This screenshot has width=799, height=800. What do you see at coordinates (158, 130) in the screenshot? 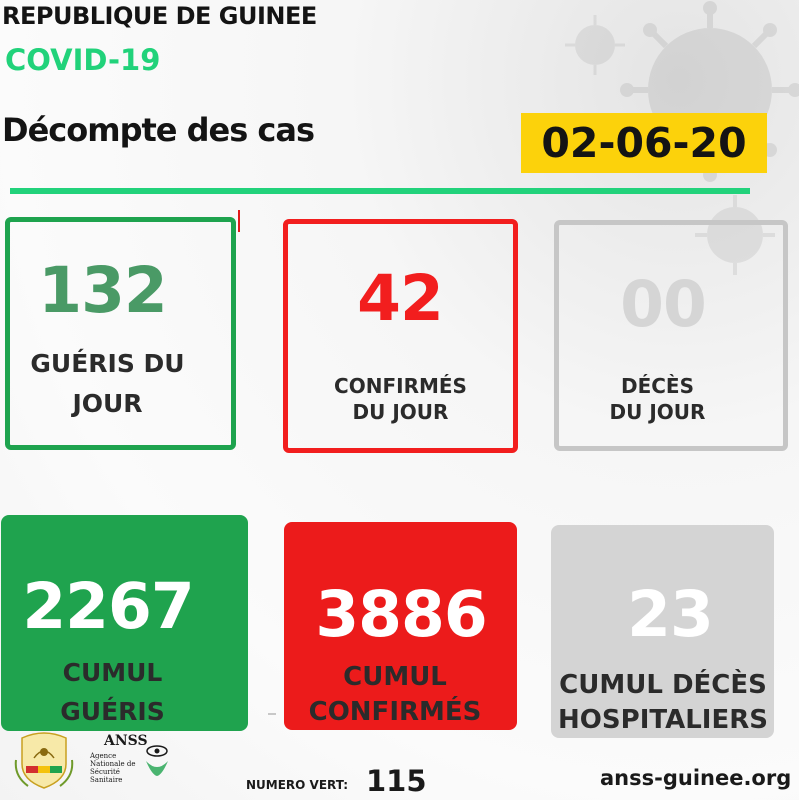
I see `page-title: Décompte des cas` at bounding box center [158, 130].